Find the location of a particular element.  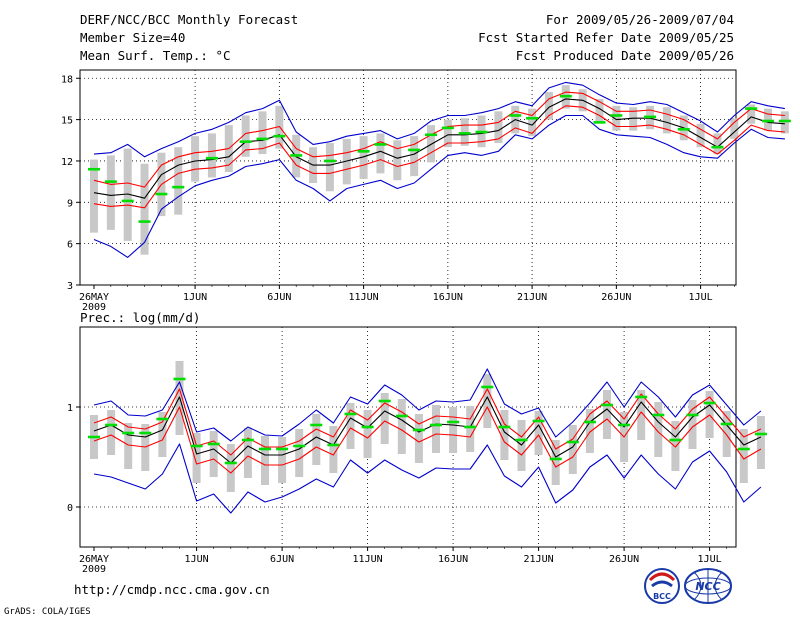

temp-xtick-label-7: 1JUL is located at coordinates (701, 297).